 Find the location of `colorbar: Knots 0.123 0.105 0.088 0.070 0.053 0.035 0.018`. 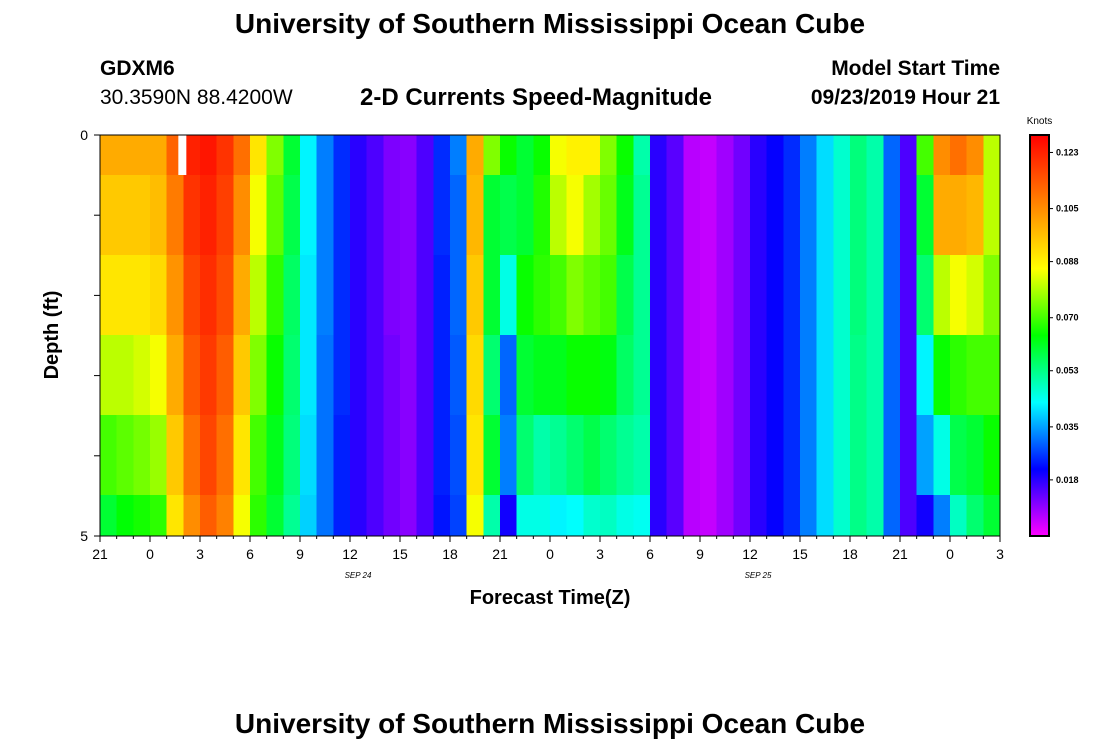

colorbar: Knots 0.123 0.105 0.088 0.070 0.053 0.035 0.018 is located at coordinates (1053, 326).